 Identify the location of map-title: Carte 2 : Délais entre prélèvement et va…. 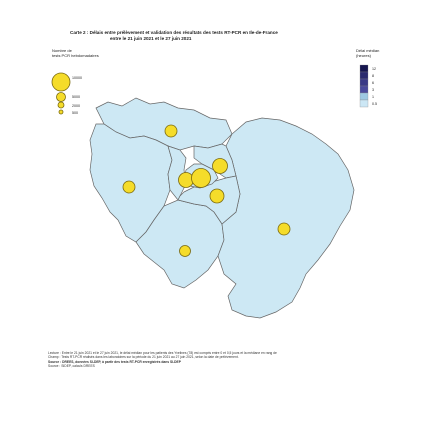
(225, 35).